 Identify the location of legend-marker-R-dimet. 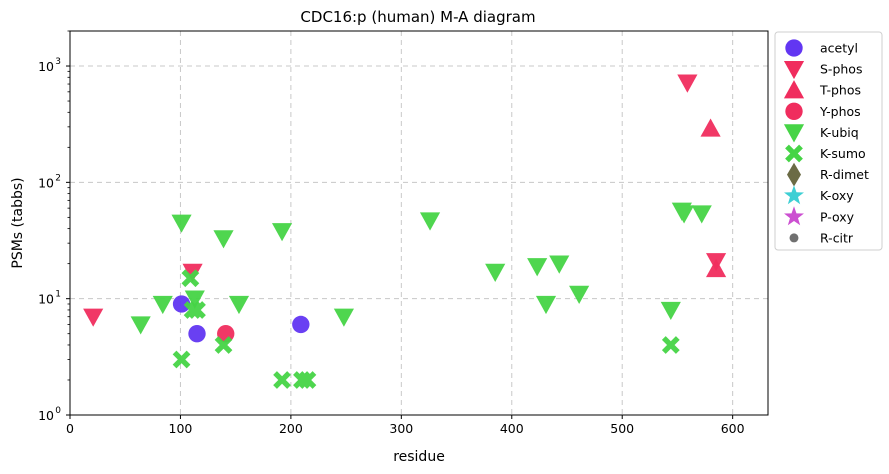
(794, 174).